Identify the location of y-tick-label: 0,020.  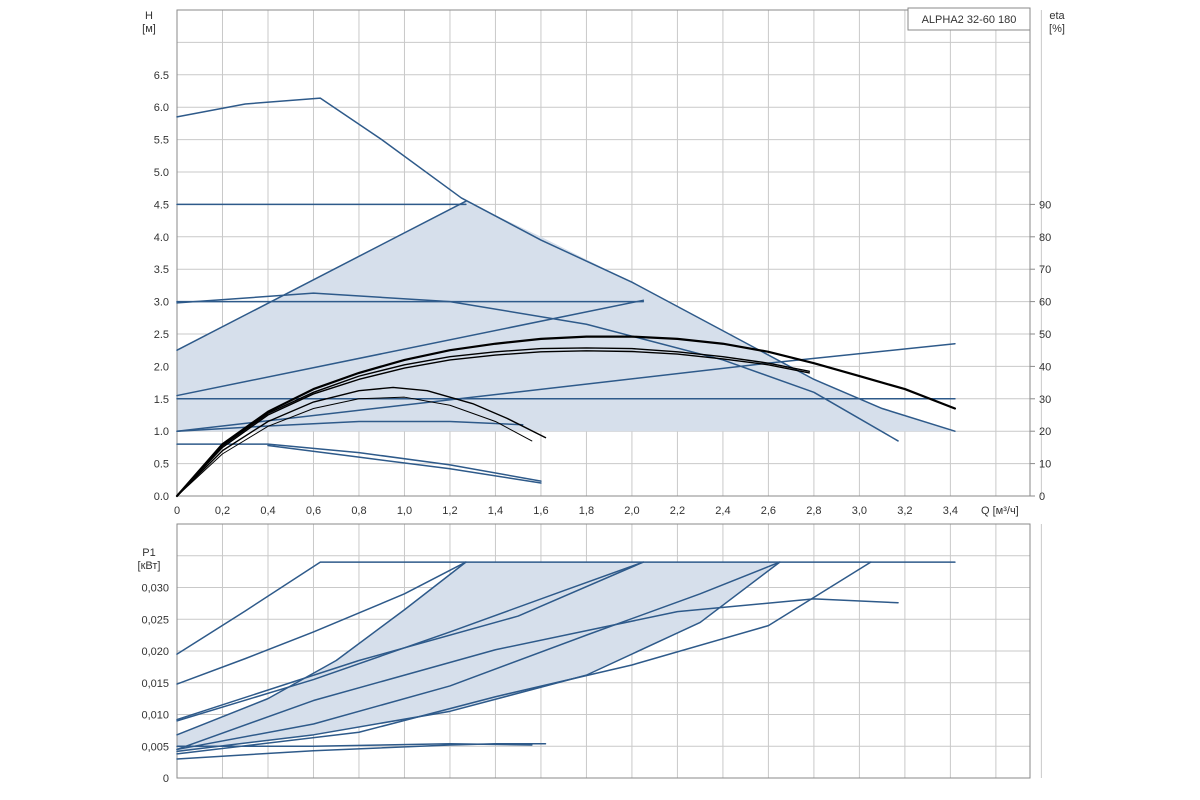
(155, 652).